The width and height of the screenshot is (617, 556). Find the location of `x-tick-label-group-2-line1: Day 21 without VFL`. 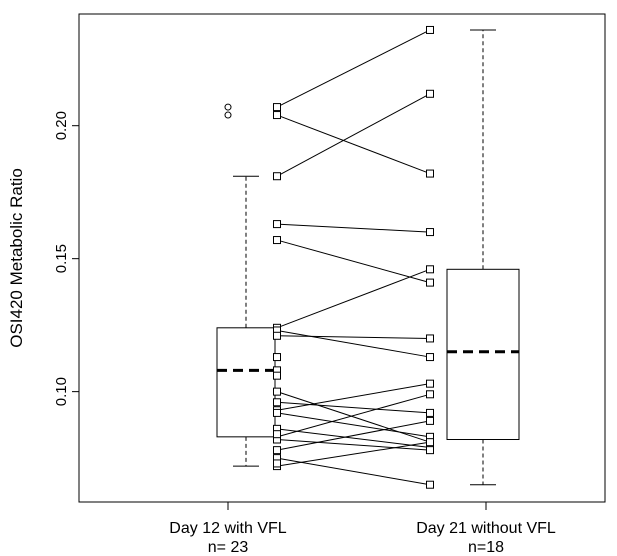

x-tick-label-group-2-line1: Day 21 without VFL is located at coordinates (486, 528).